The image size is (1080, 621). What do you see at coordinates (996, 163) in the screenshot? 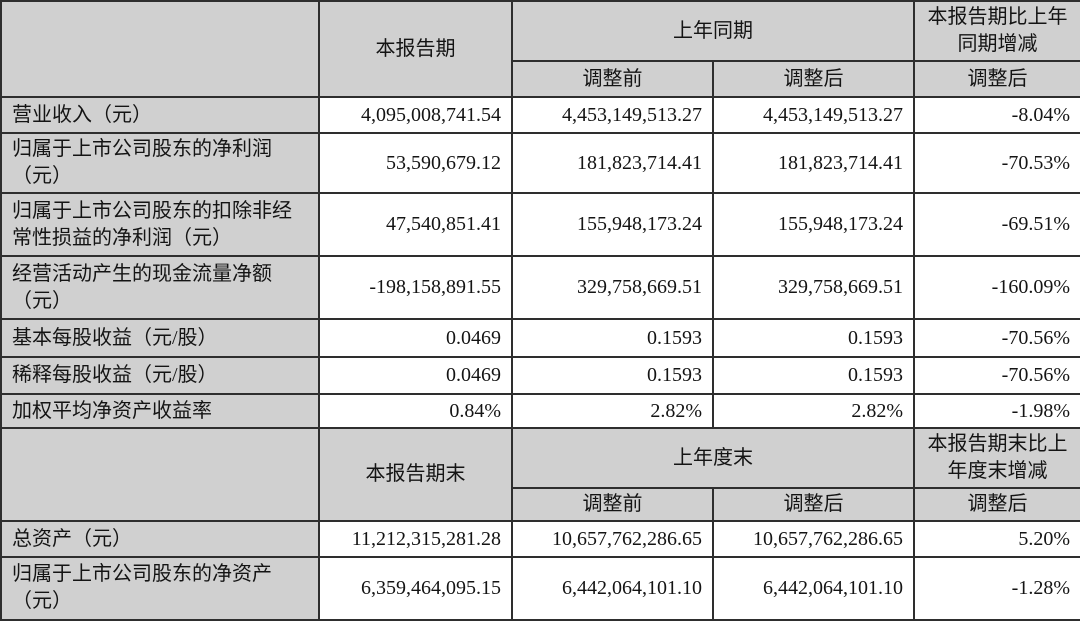
I see `value-change: -70.53%` at bounding box center [996, 163].